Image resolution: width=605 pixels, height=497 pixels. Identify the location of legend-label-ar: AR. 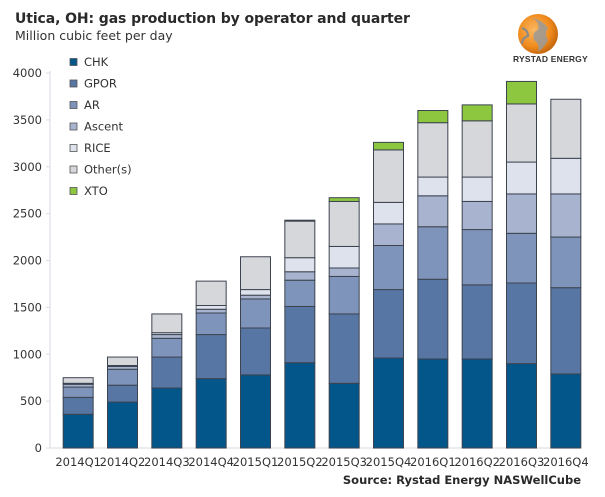
(92, 105).